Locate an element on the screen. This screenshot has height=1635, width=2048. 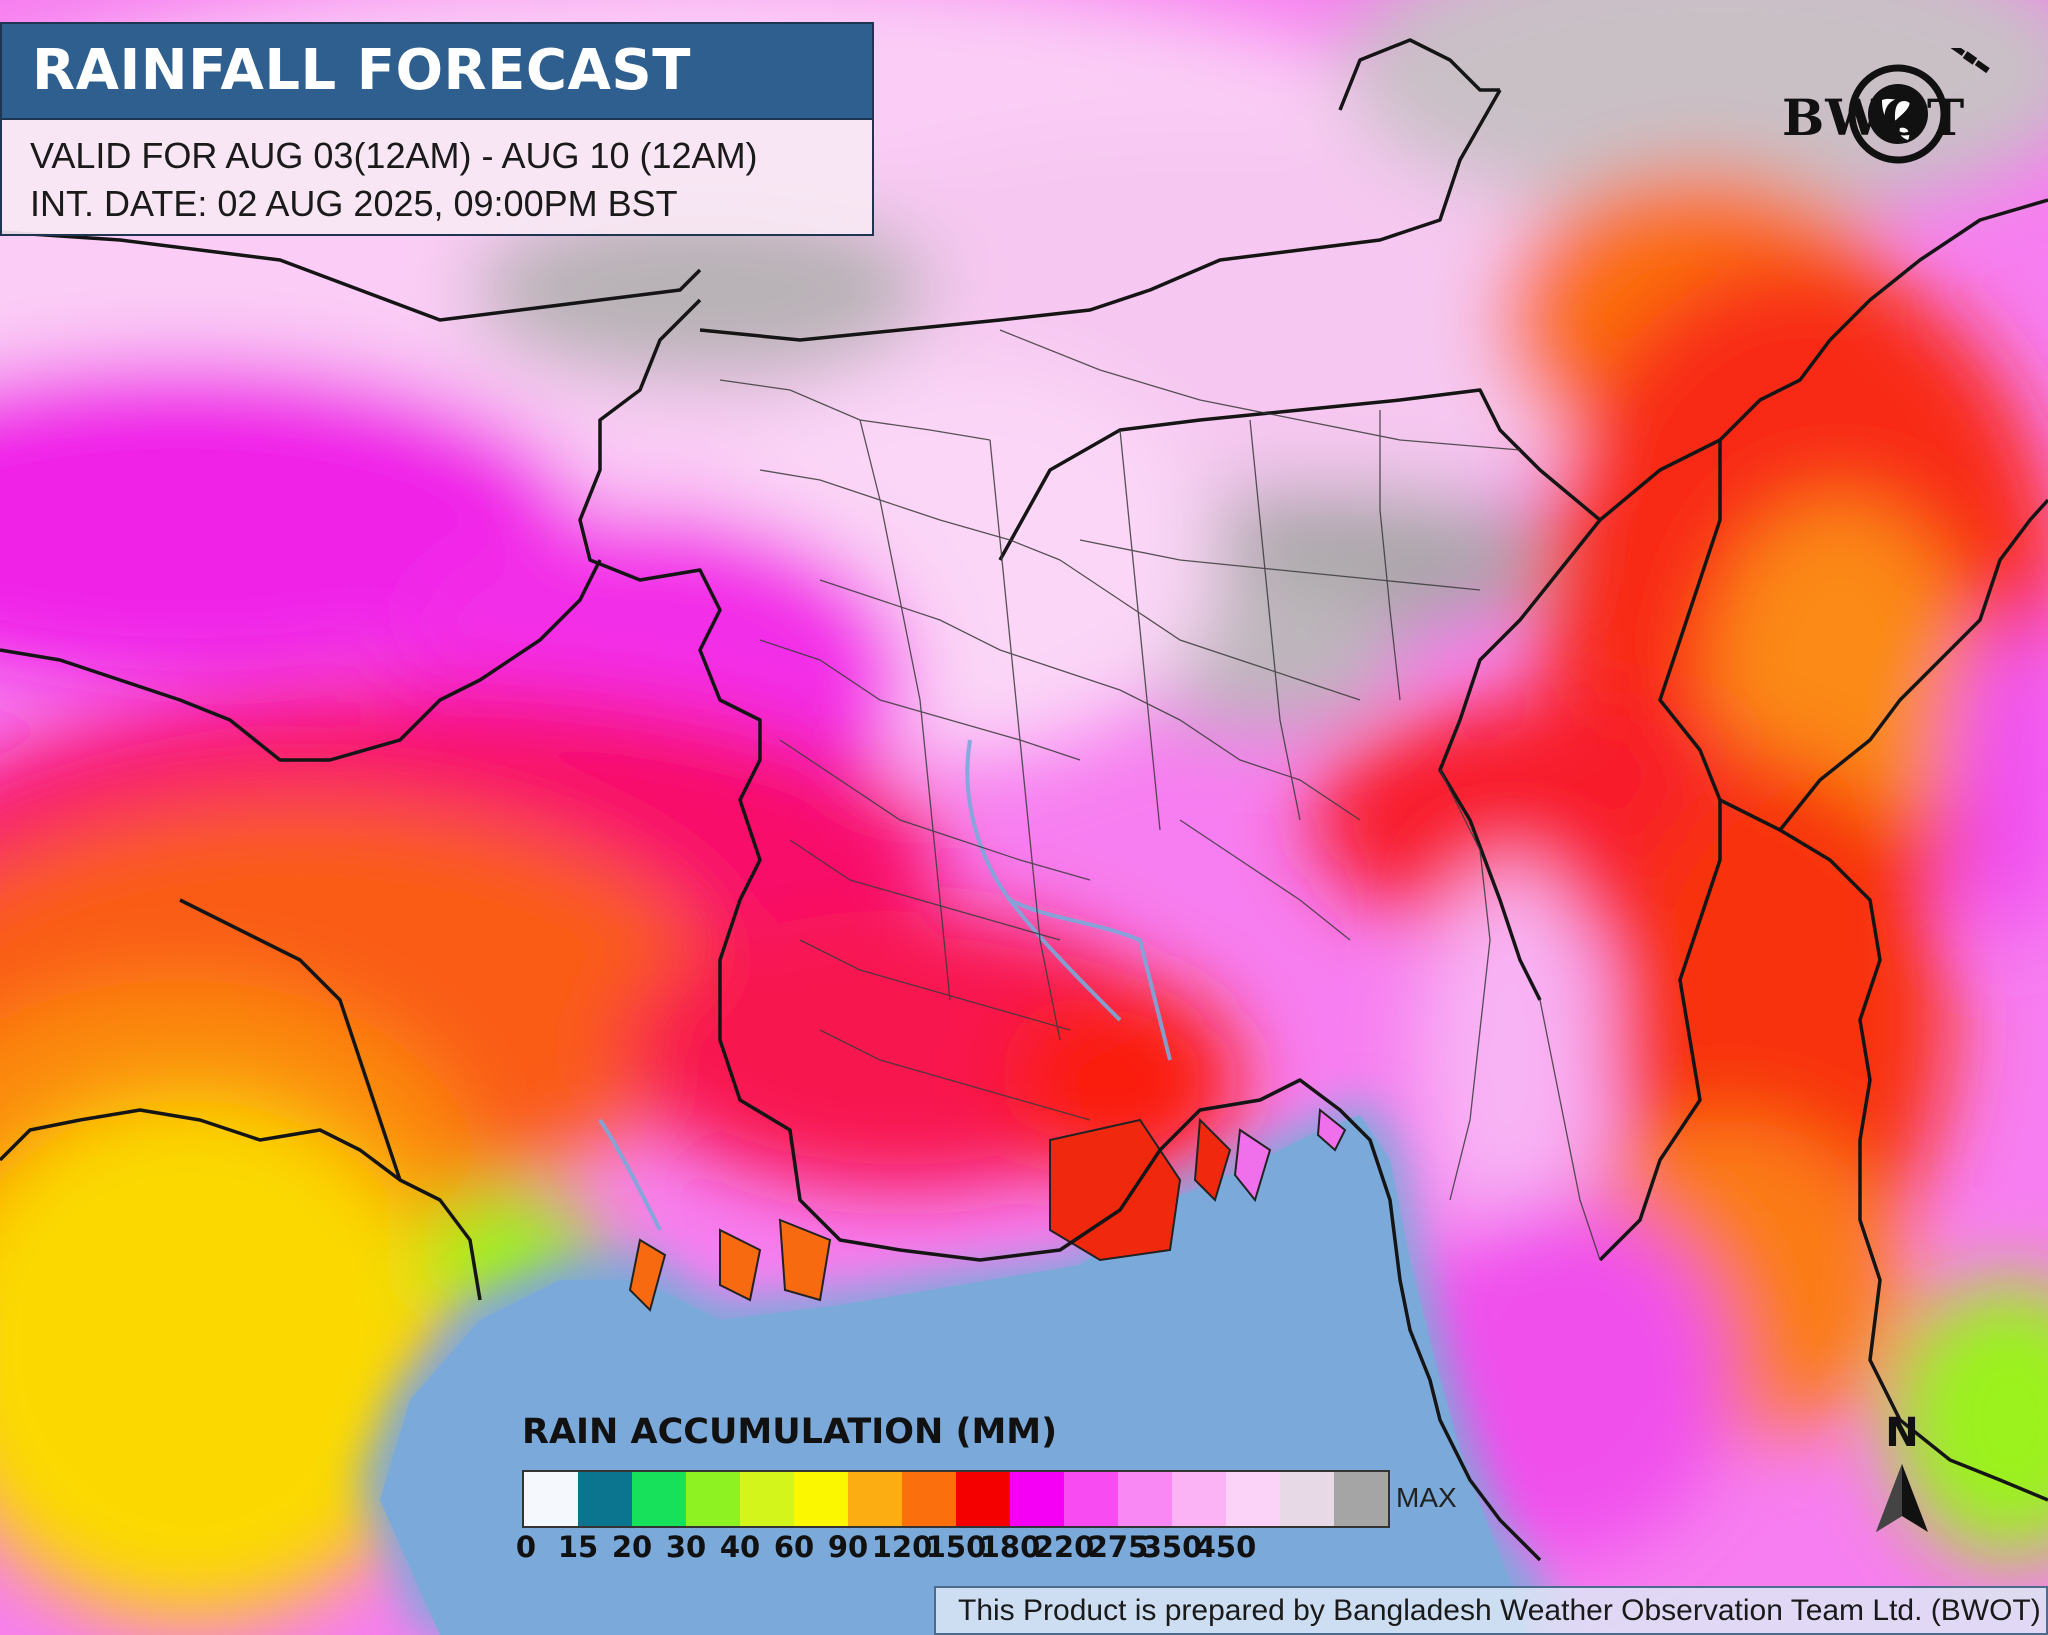
logo-text: BWOT is located at coordinates (1874, 117).